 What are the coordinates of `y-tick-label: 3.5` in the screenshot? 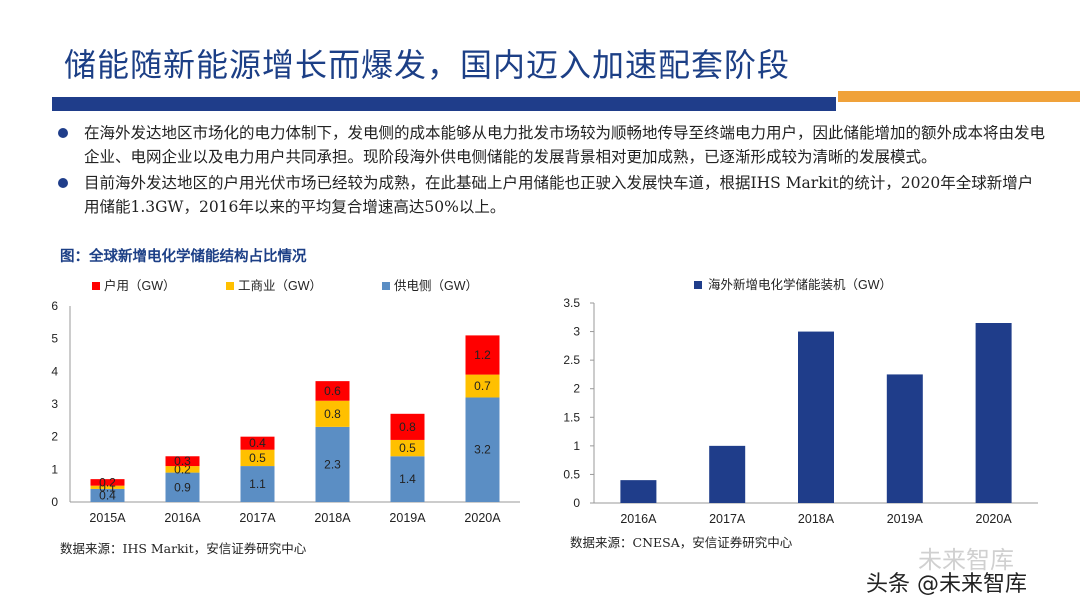 It's located at (571, 303).